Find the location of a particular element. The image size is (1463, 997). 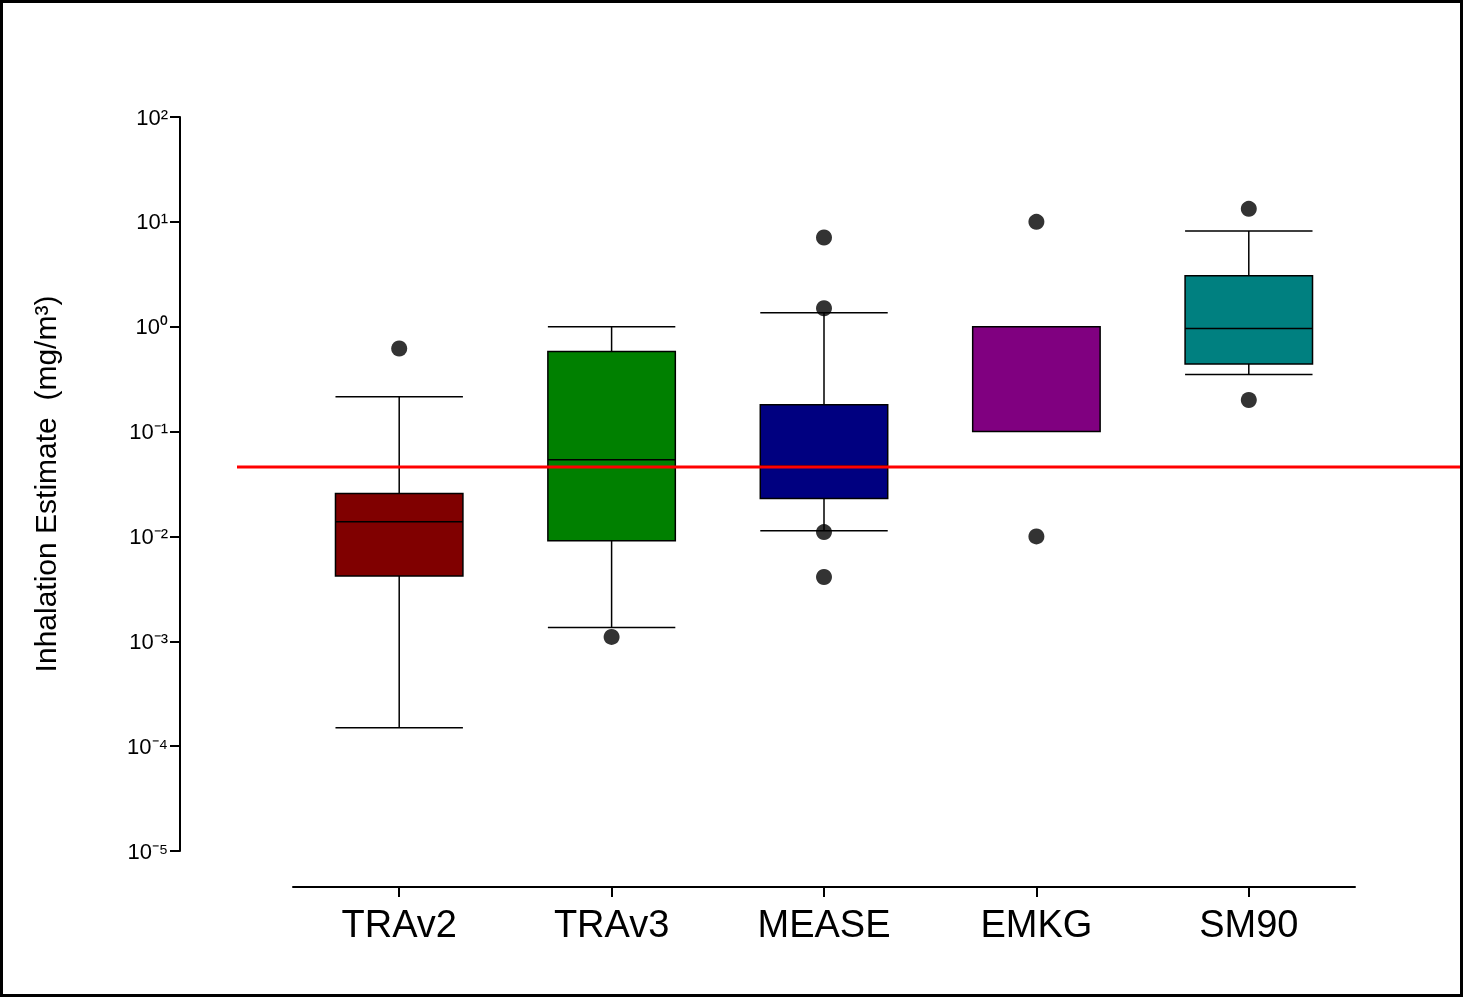

y-tick-label: 10⁻¹ is located at coordinates (148, 432).